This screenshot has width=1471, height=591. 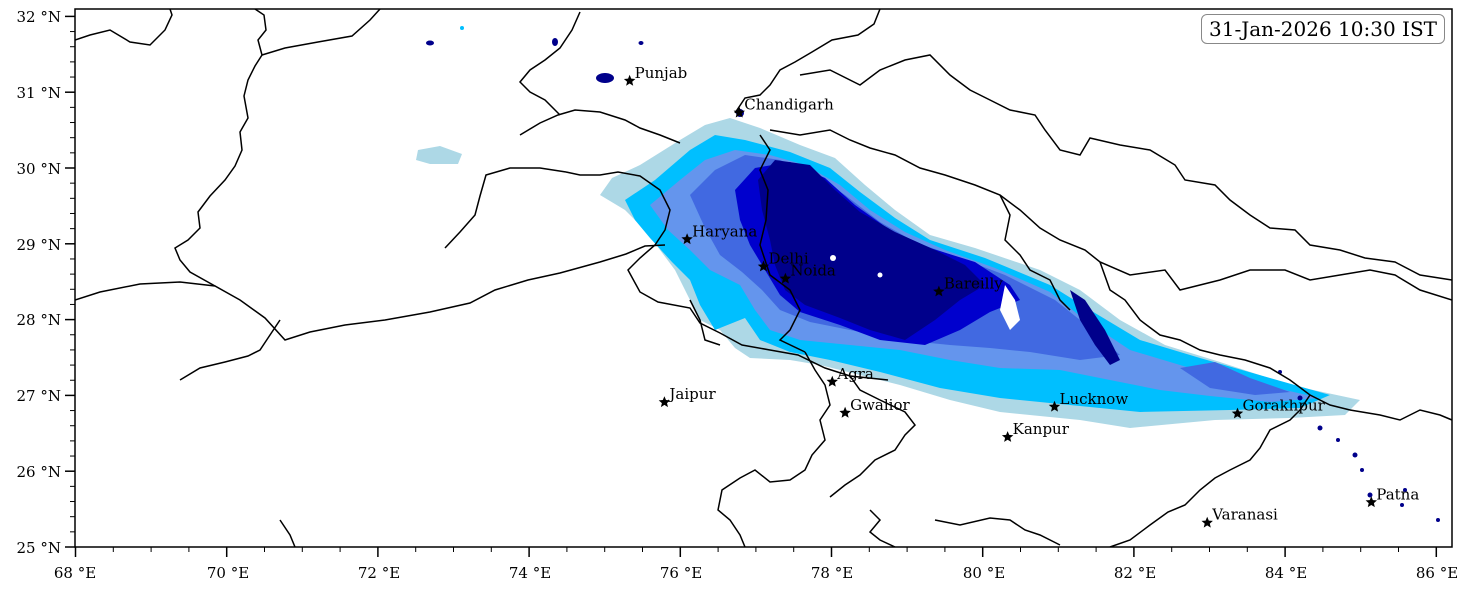 What do you see at coordinates (1437, 573) in the screenshot?
I see `x-tick-label: 86 °E` at bounding box center [1437, 573].